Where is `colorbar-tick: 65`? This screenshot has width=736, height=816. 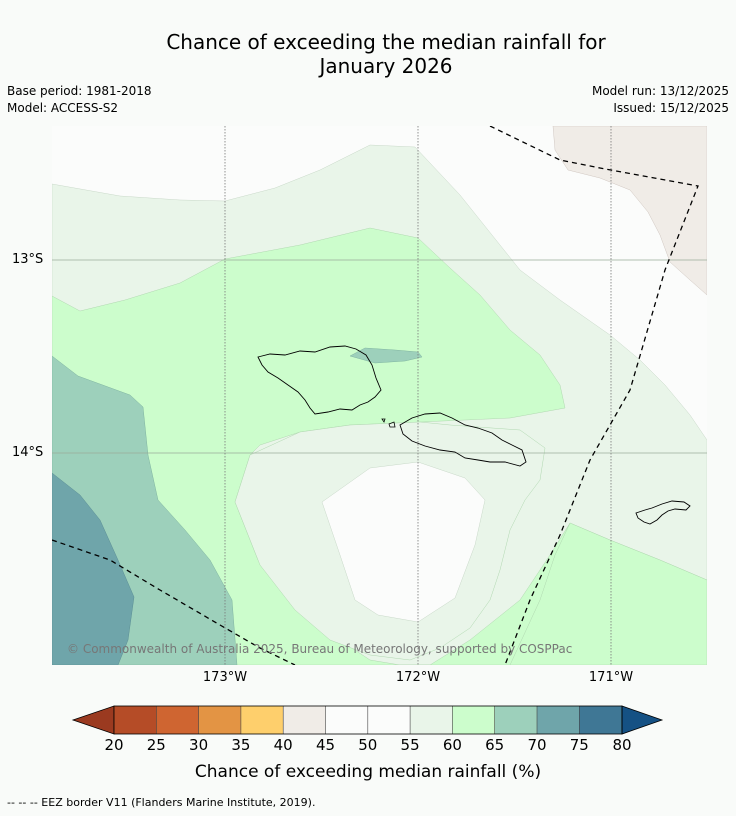
colorbar-tick: 65 is located at coordinates (495, 745).